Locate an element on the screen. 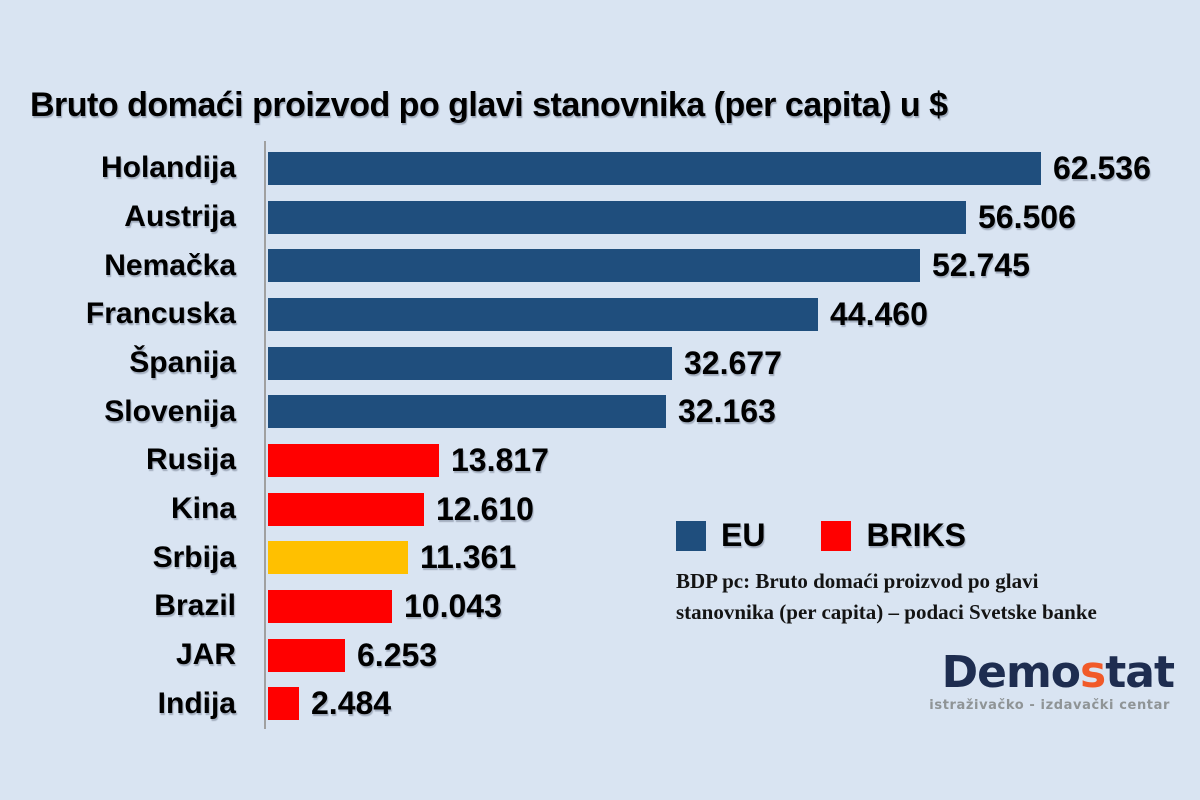 The width and height of the screenshot is (1200, 800). chart-row: Indija 2.484 is located at coordinates (600, 703).